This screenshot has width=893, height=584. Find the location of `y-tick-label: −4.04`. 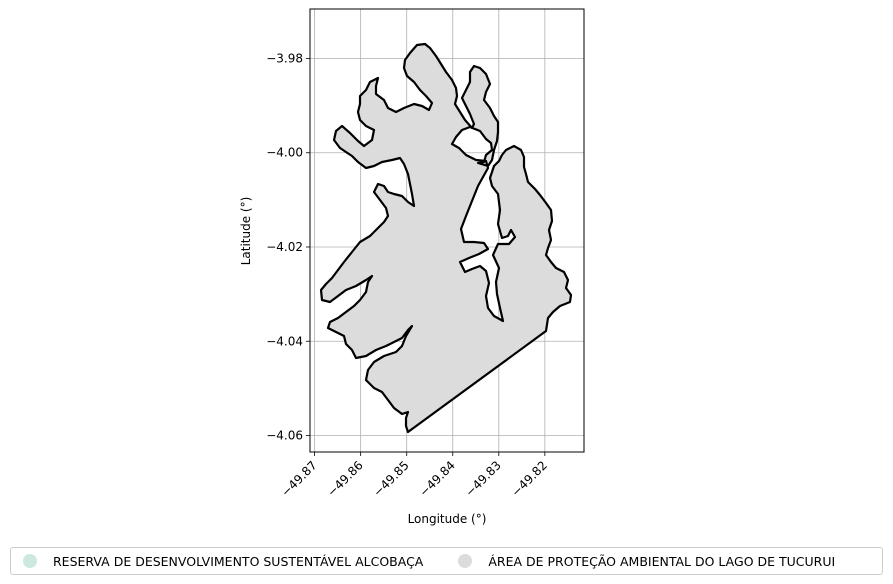

y-tick-label: −4.04 is located at coordinates (284, 341).